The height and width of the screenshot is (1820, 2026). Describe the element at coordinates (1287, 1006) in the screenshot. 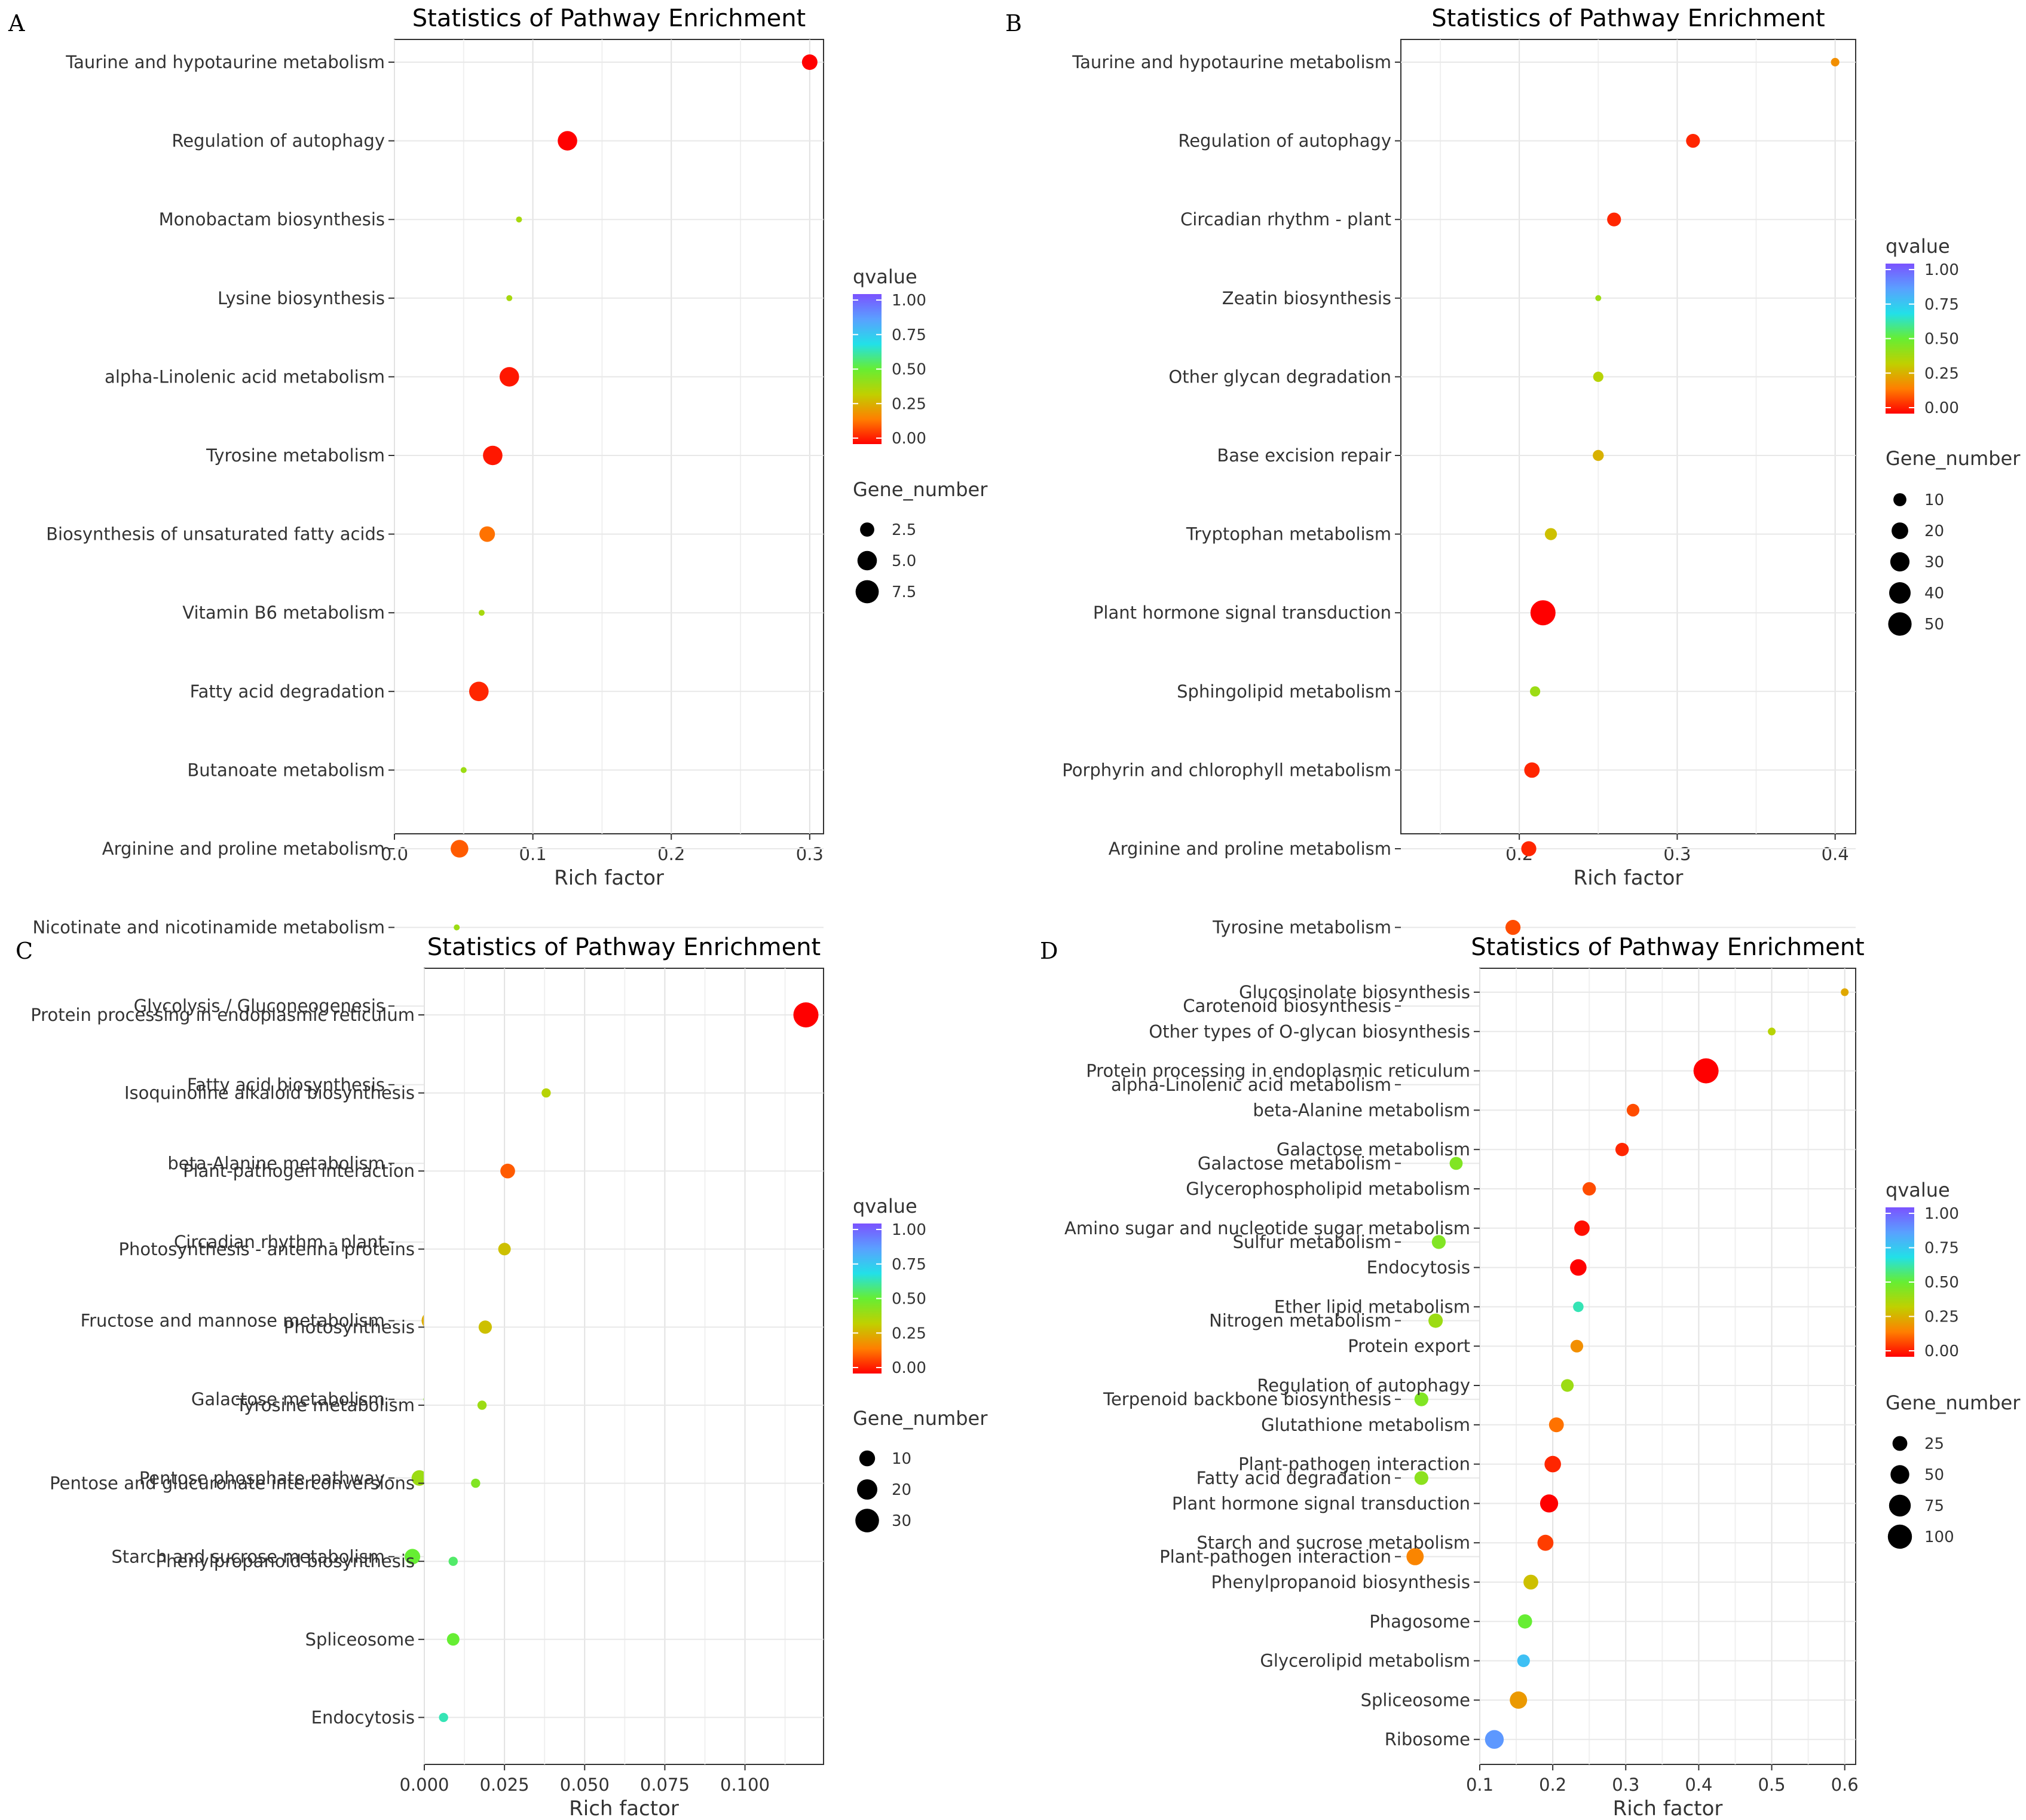

I see `pathway-label: Carotenoid biosynthesis` at that location.